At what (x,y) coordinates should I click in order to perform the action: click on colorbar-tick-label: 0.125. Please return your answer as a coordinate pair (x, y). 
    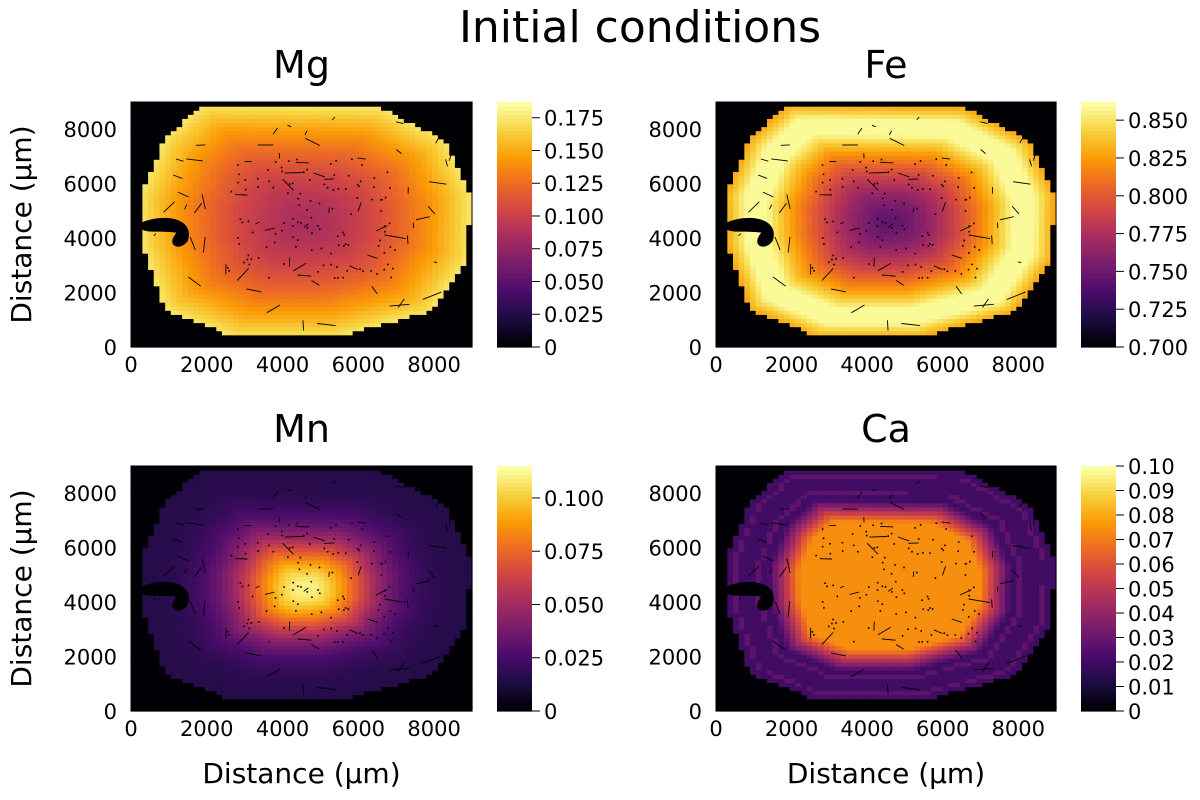
    Looking at the image, I should click on (574, 184).